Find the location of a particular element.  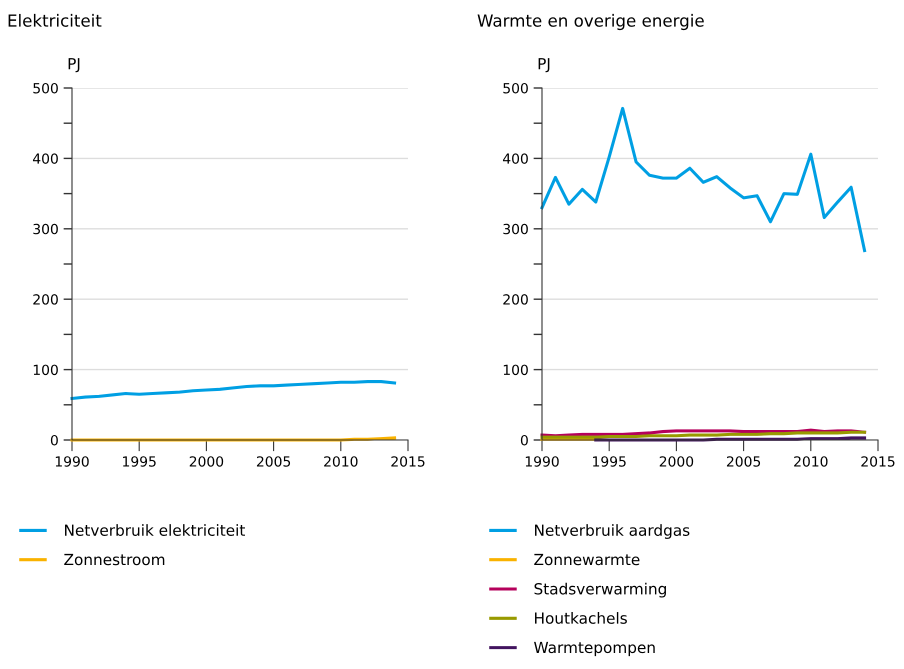

legend-label: Netverbruik elektriciteit is located at coordinates (155, 530).